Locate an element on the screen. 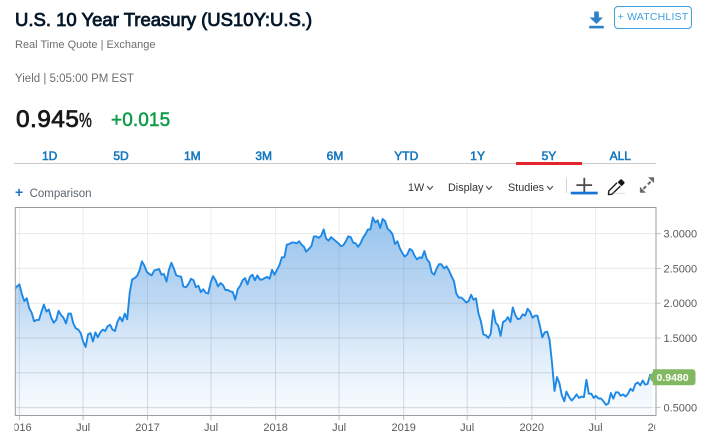 This screenshot has width=710, height=446. svg-text: 2018 is located at coordinates (275, 428).